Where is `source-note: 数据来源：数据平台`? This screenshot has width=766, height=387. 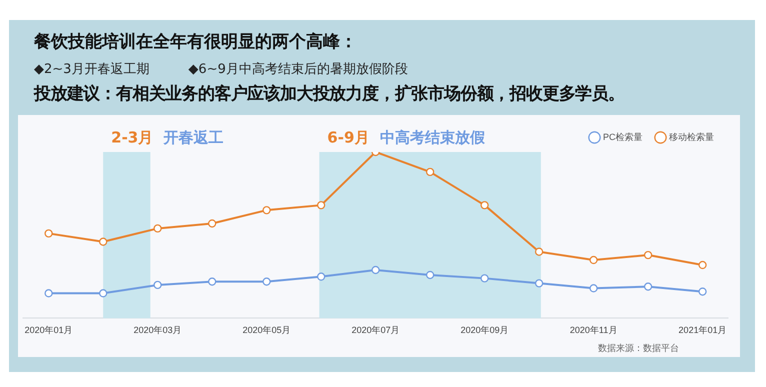 source-note: 数据来源：数据平台 is located at coordinates (638, 348).